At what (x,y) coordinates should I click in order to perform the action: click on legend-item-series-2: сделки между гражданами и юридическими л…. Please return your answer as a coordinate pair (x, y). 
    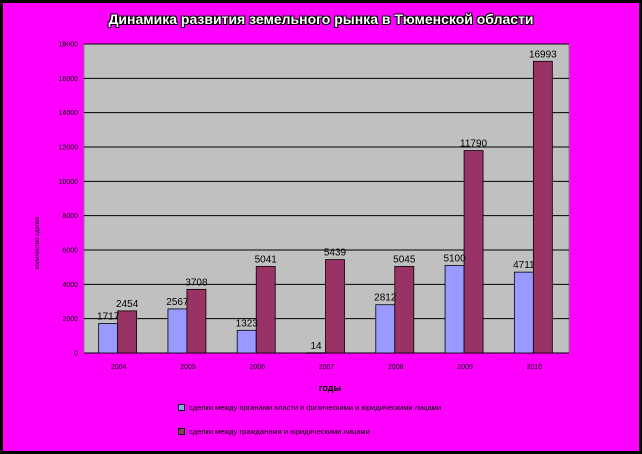
    Looking at the image, I should click on (309, 431).